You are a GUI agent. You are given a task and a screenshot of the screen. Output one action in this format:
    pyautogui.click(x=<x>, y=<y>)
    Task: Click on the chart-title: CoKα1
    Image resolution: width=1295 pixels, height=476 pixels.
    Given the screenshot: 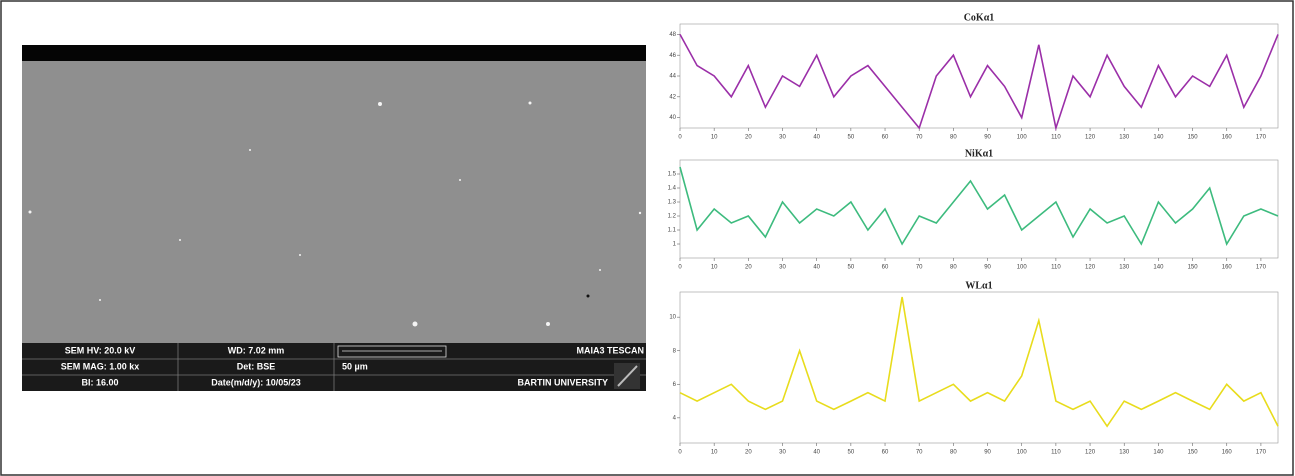 What is the action you would take?
    pyautogui.click(x=979, y=17)
    